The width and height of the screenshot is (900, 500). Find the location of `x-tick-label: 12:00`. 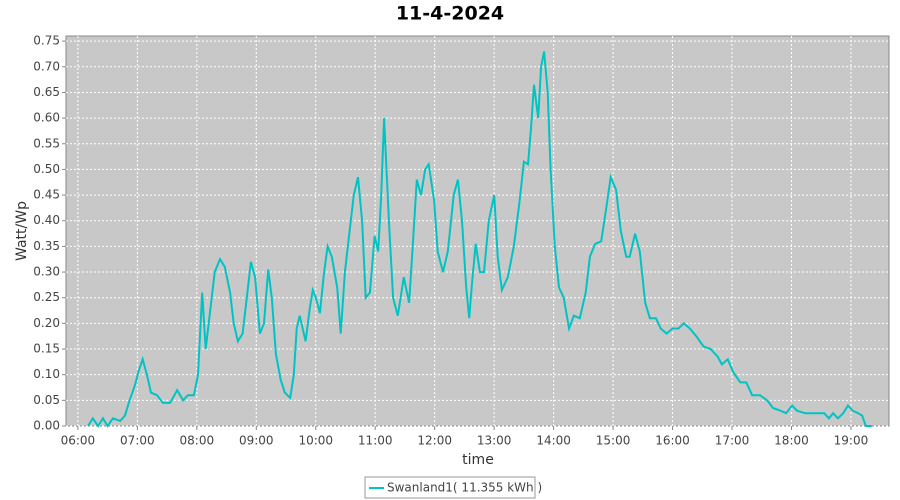

x-tick-label: 12:00 is located at coordinates (434, 441).